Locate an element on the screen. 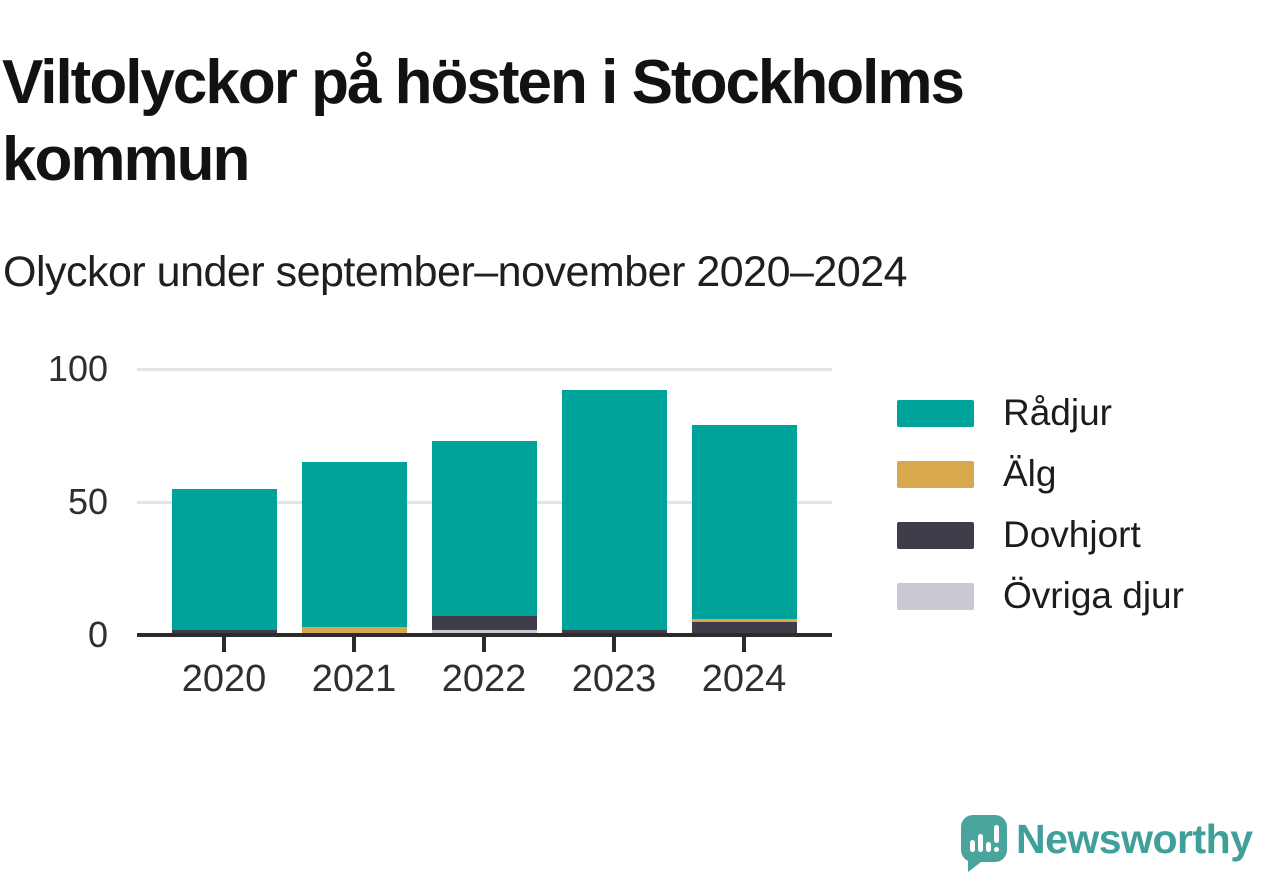  bar-2023-radjur-segment is located at coordinates (614, 510).